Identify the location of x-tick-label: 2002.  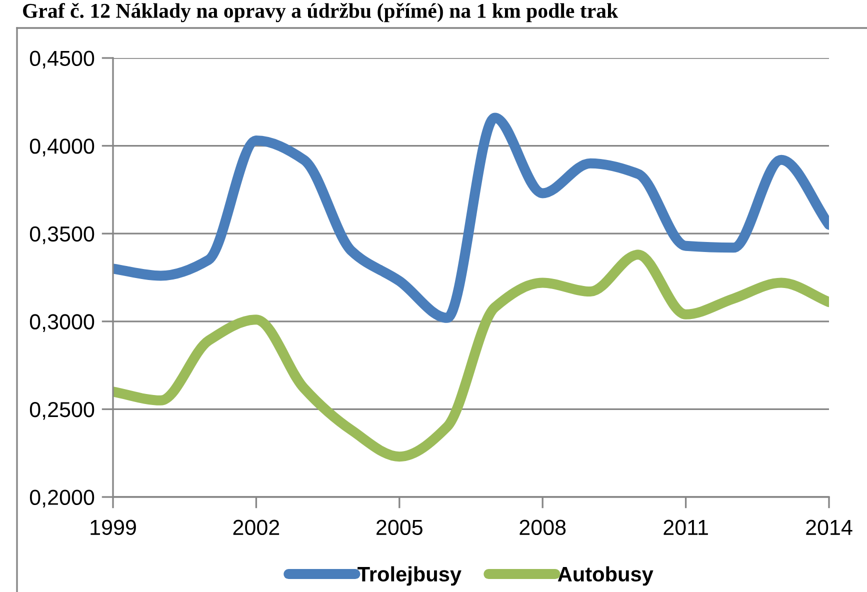
(256, 528).